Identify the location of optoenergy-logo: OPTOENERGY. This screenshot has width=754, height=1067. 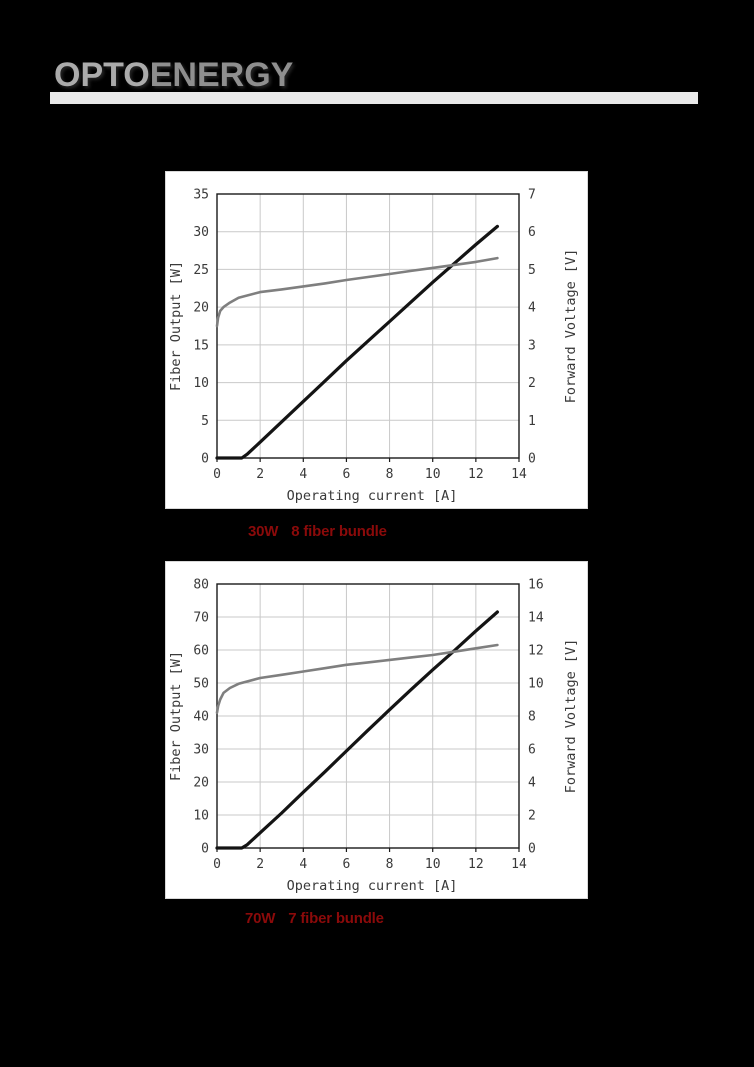
(173, 75).